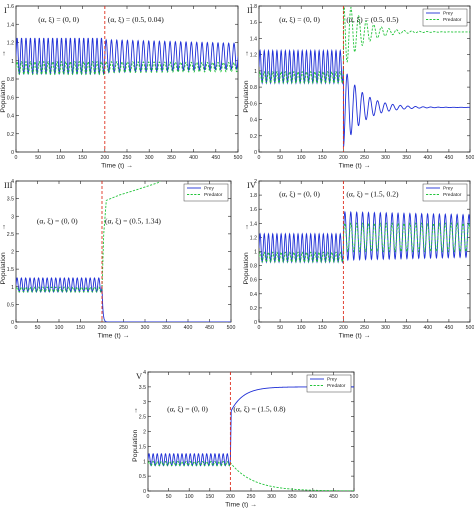 The image size is (474, 512). What do you see at coordinates (253, 224) in the screenshot?
I see `y-tick-label: 1.4` at bounding box center [253, 224].